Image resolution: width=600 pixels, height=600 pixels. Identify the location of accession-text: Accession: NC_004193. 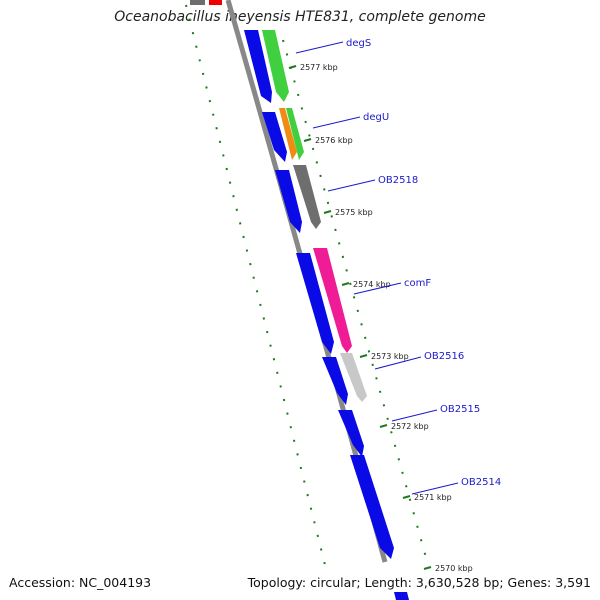
(80, 582).